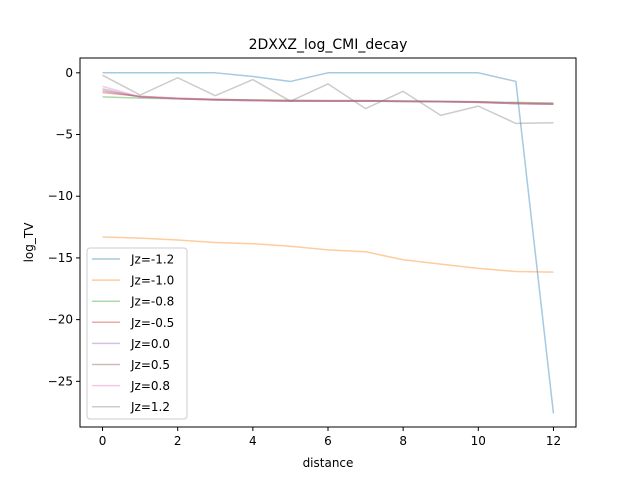  What do you see at coordinates (253, 441) in the screenshot?
I see `x-tick-label-2: 4` at bounding box center [253, 441].